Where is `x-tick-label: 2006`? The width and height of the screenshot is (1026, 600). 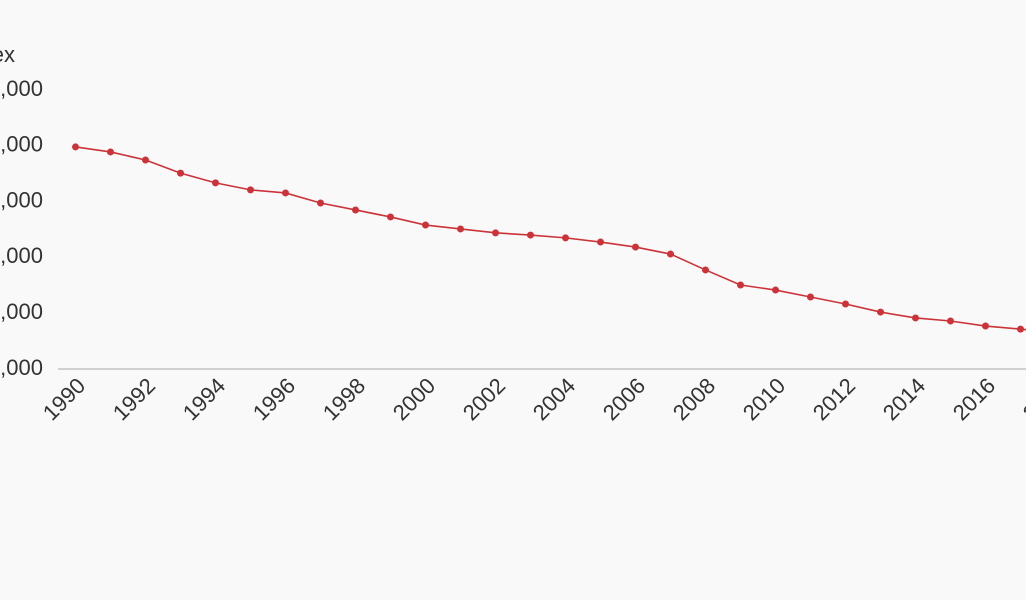 x-tick-label: 2006 is located at coordinates (624, 399).